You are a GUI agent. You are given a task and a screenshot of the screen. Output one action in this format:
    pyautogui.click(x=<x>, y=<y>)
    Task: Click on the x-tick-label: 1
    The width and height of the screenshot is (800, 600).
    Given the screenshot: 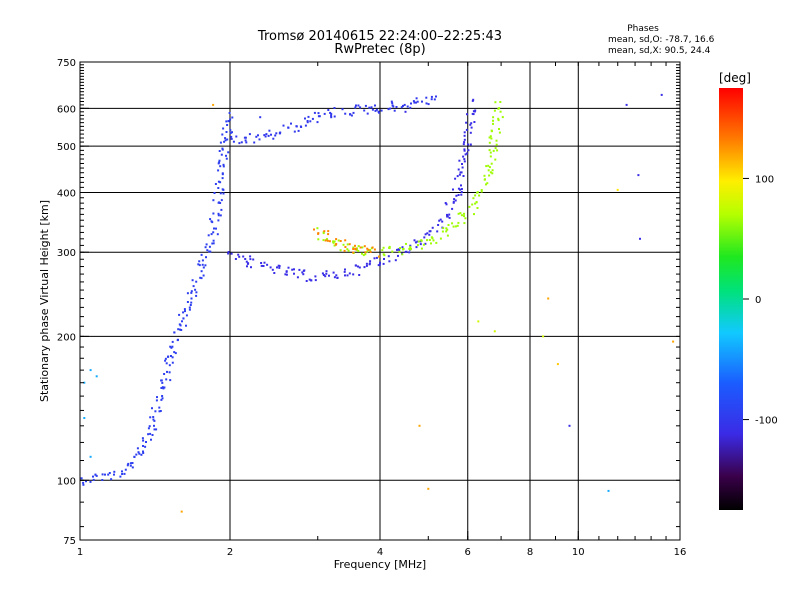 What is the action you would take?
    pyautogui.click(x=80, y=552)
    